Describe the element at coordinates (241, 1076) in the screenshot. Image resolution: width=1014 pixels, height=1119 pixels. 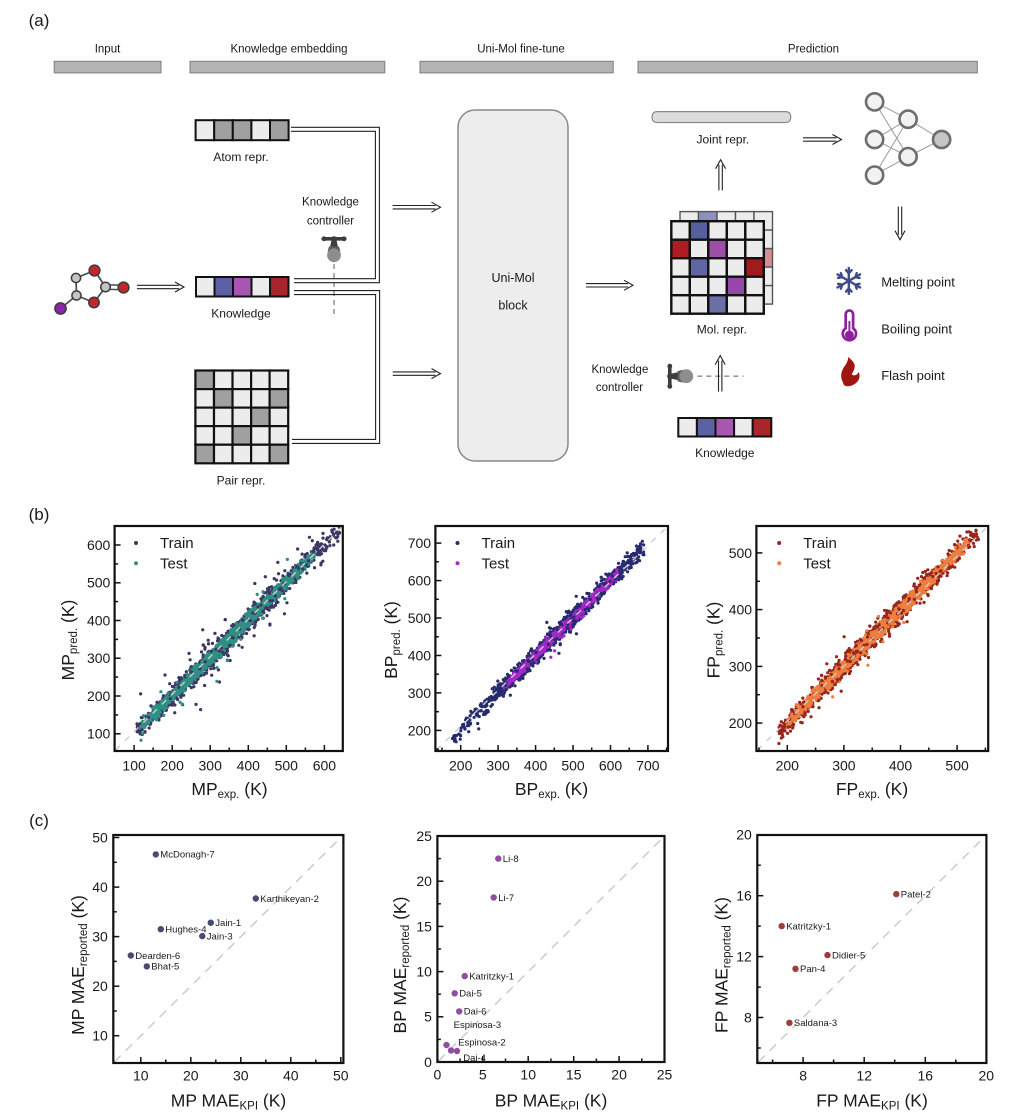
I see `svg-text: 30` at that location.